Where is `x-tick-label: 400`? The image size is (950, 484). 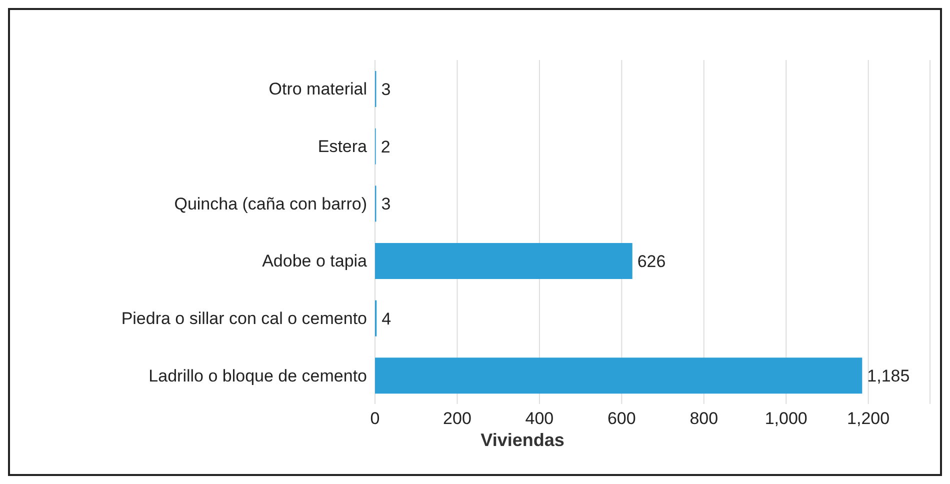
x-tick-label: 400 is located at coordinates (539, 418).